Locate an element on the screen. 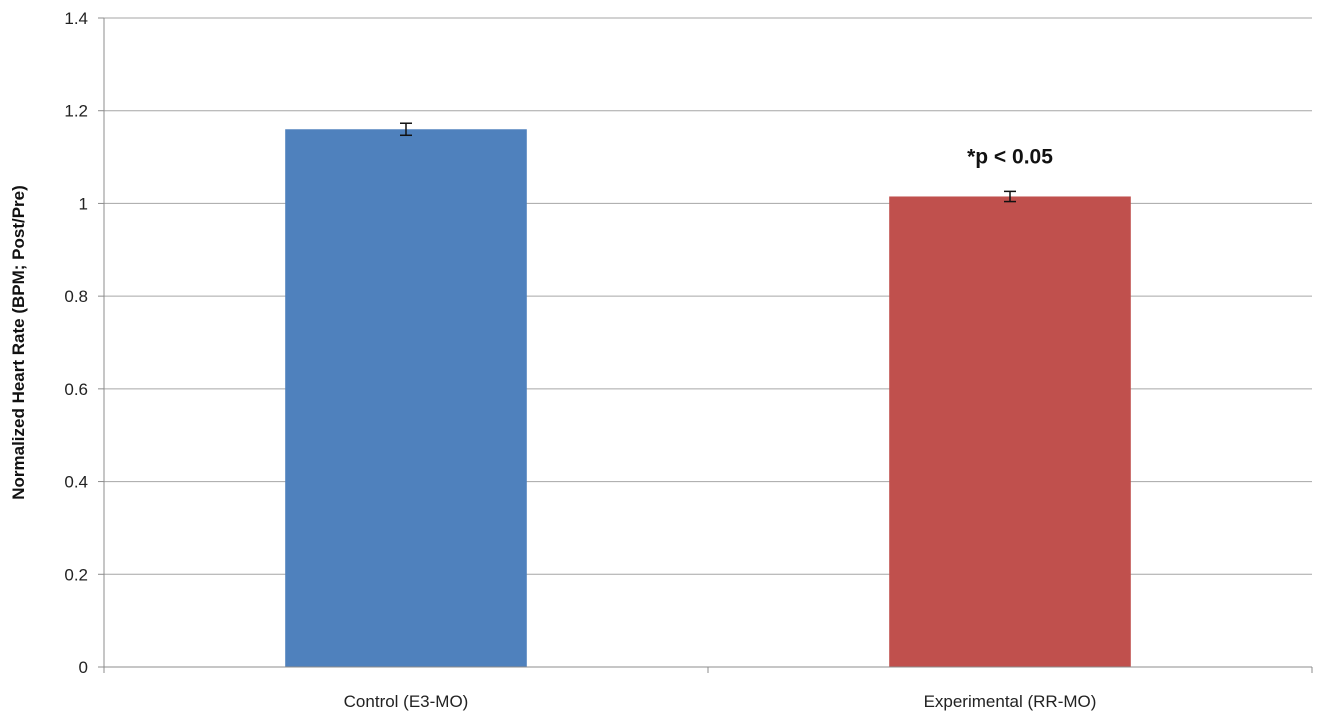 The image size is (1325, 717). y-tick-label: 0.6 is located at coordinates (76, 389).